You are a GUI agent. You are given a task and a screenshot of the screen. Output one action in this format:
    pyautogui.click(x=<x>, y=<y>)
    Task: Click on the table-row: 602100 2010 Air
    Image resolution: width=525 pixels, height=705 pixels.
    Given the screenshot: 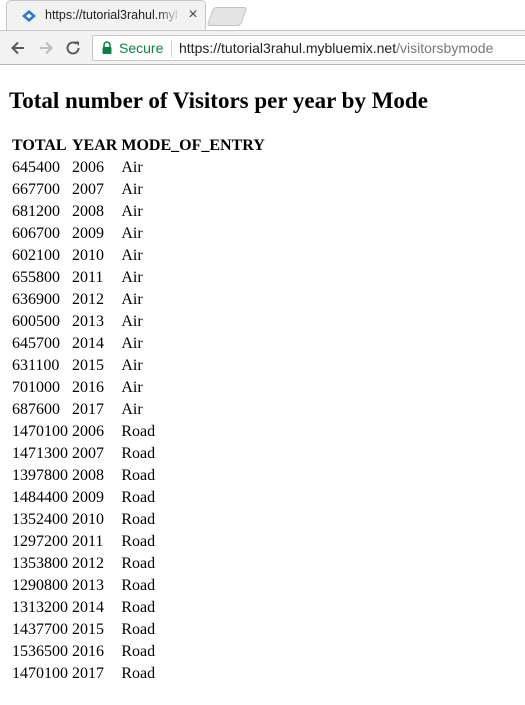 What is the action you would take?
    pyautogui.click(x=138, y=256)
    